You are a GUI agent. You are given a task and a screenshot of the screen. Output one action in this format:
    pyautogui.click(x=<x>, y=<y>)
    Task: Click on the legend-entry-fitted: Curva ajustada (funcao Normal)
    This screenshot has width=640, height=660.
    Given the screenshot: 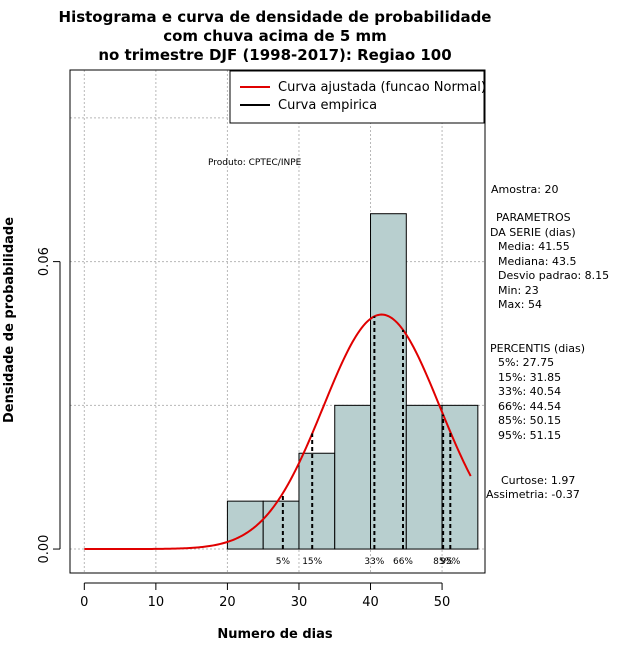 What is the action you would take?
    pyautogui.click(x=382, y=87)
    